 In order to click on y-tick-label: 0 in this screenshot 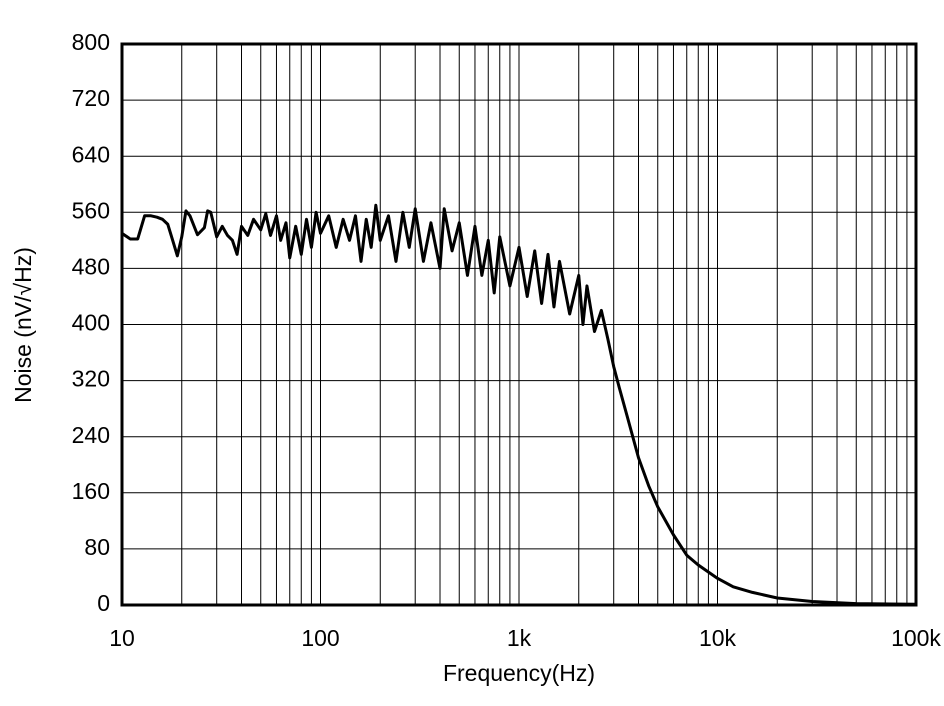, I will do `click(103, 603)`.